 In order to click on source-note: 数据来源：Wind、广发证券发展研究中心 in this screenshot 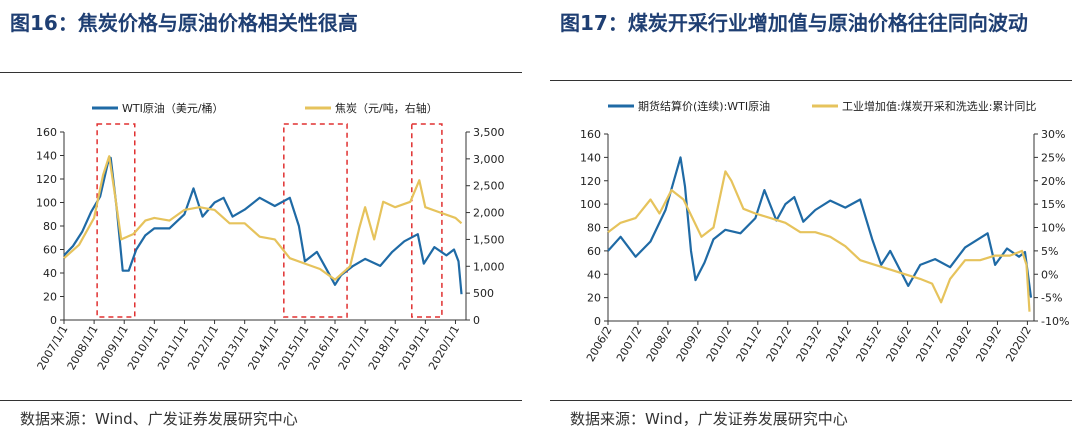, I will do `click(159, 419)`.